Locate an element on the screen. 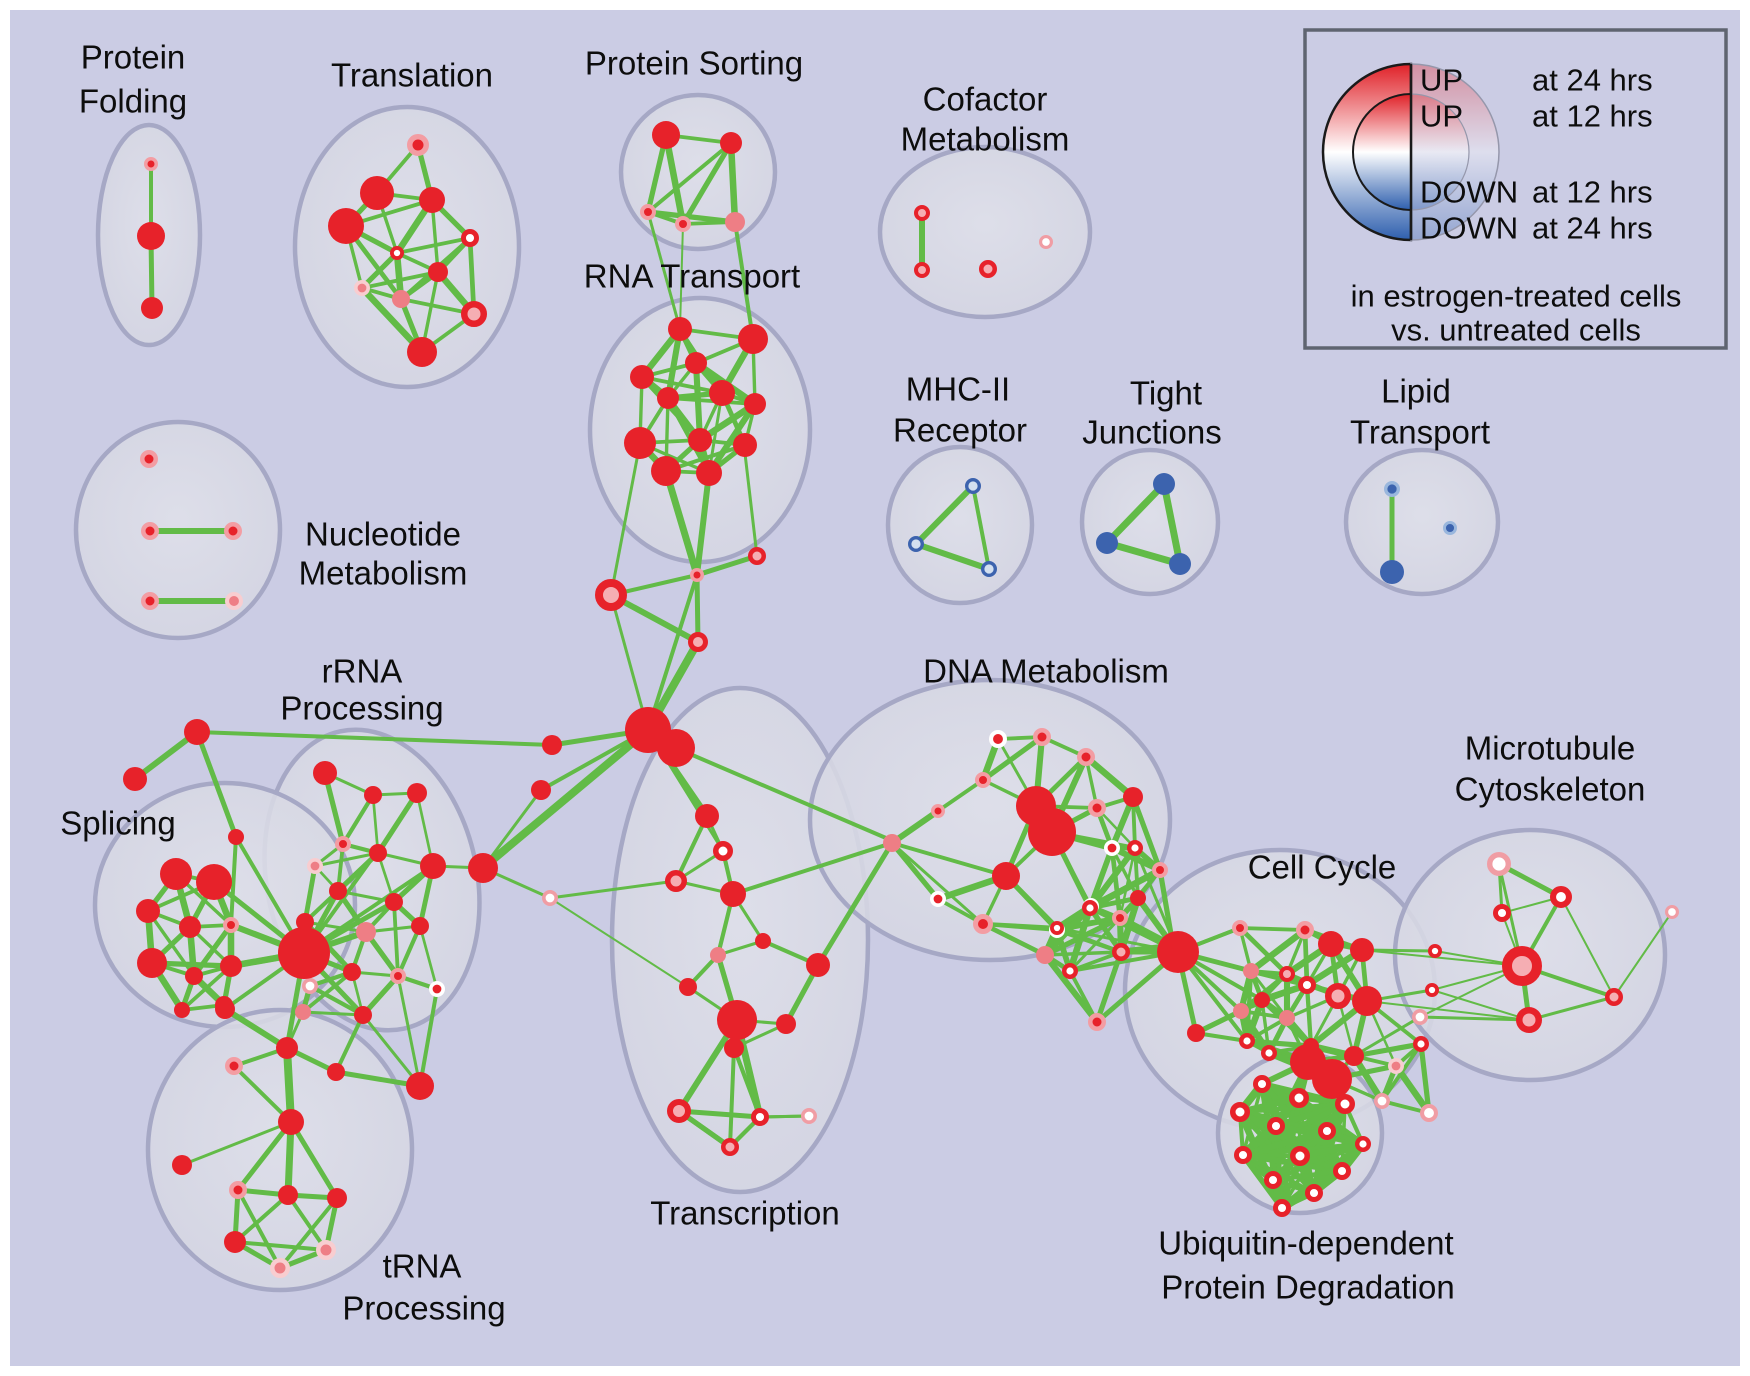  cluster-label-ubiquitin-degradation-1: Protein Degradation is located at coordinates (1308, 1287).